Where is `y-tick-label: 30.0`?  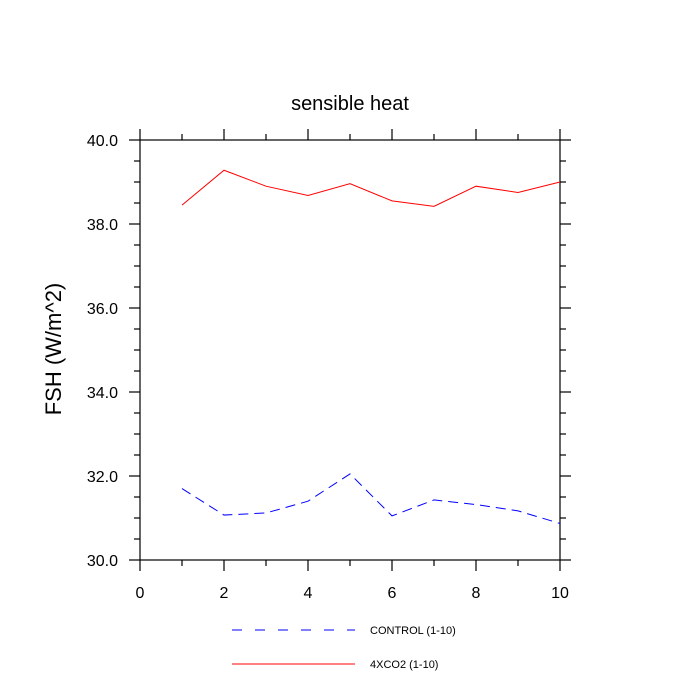
y-tick-label: 30.0 is located at coordinates (102, 561).